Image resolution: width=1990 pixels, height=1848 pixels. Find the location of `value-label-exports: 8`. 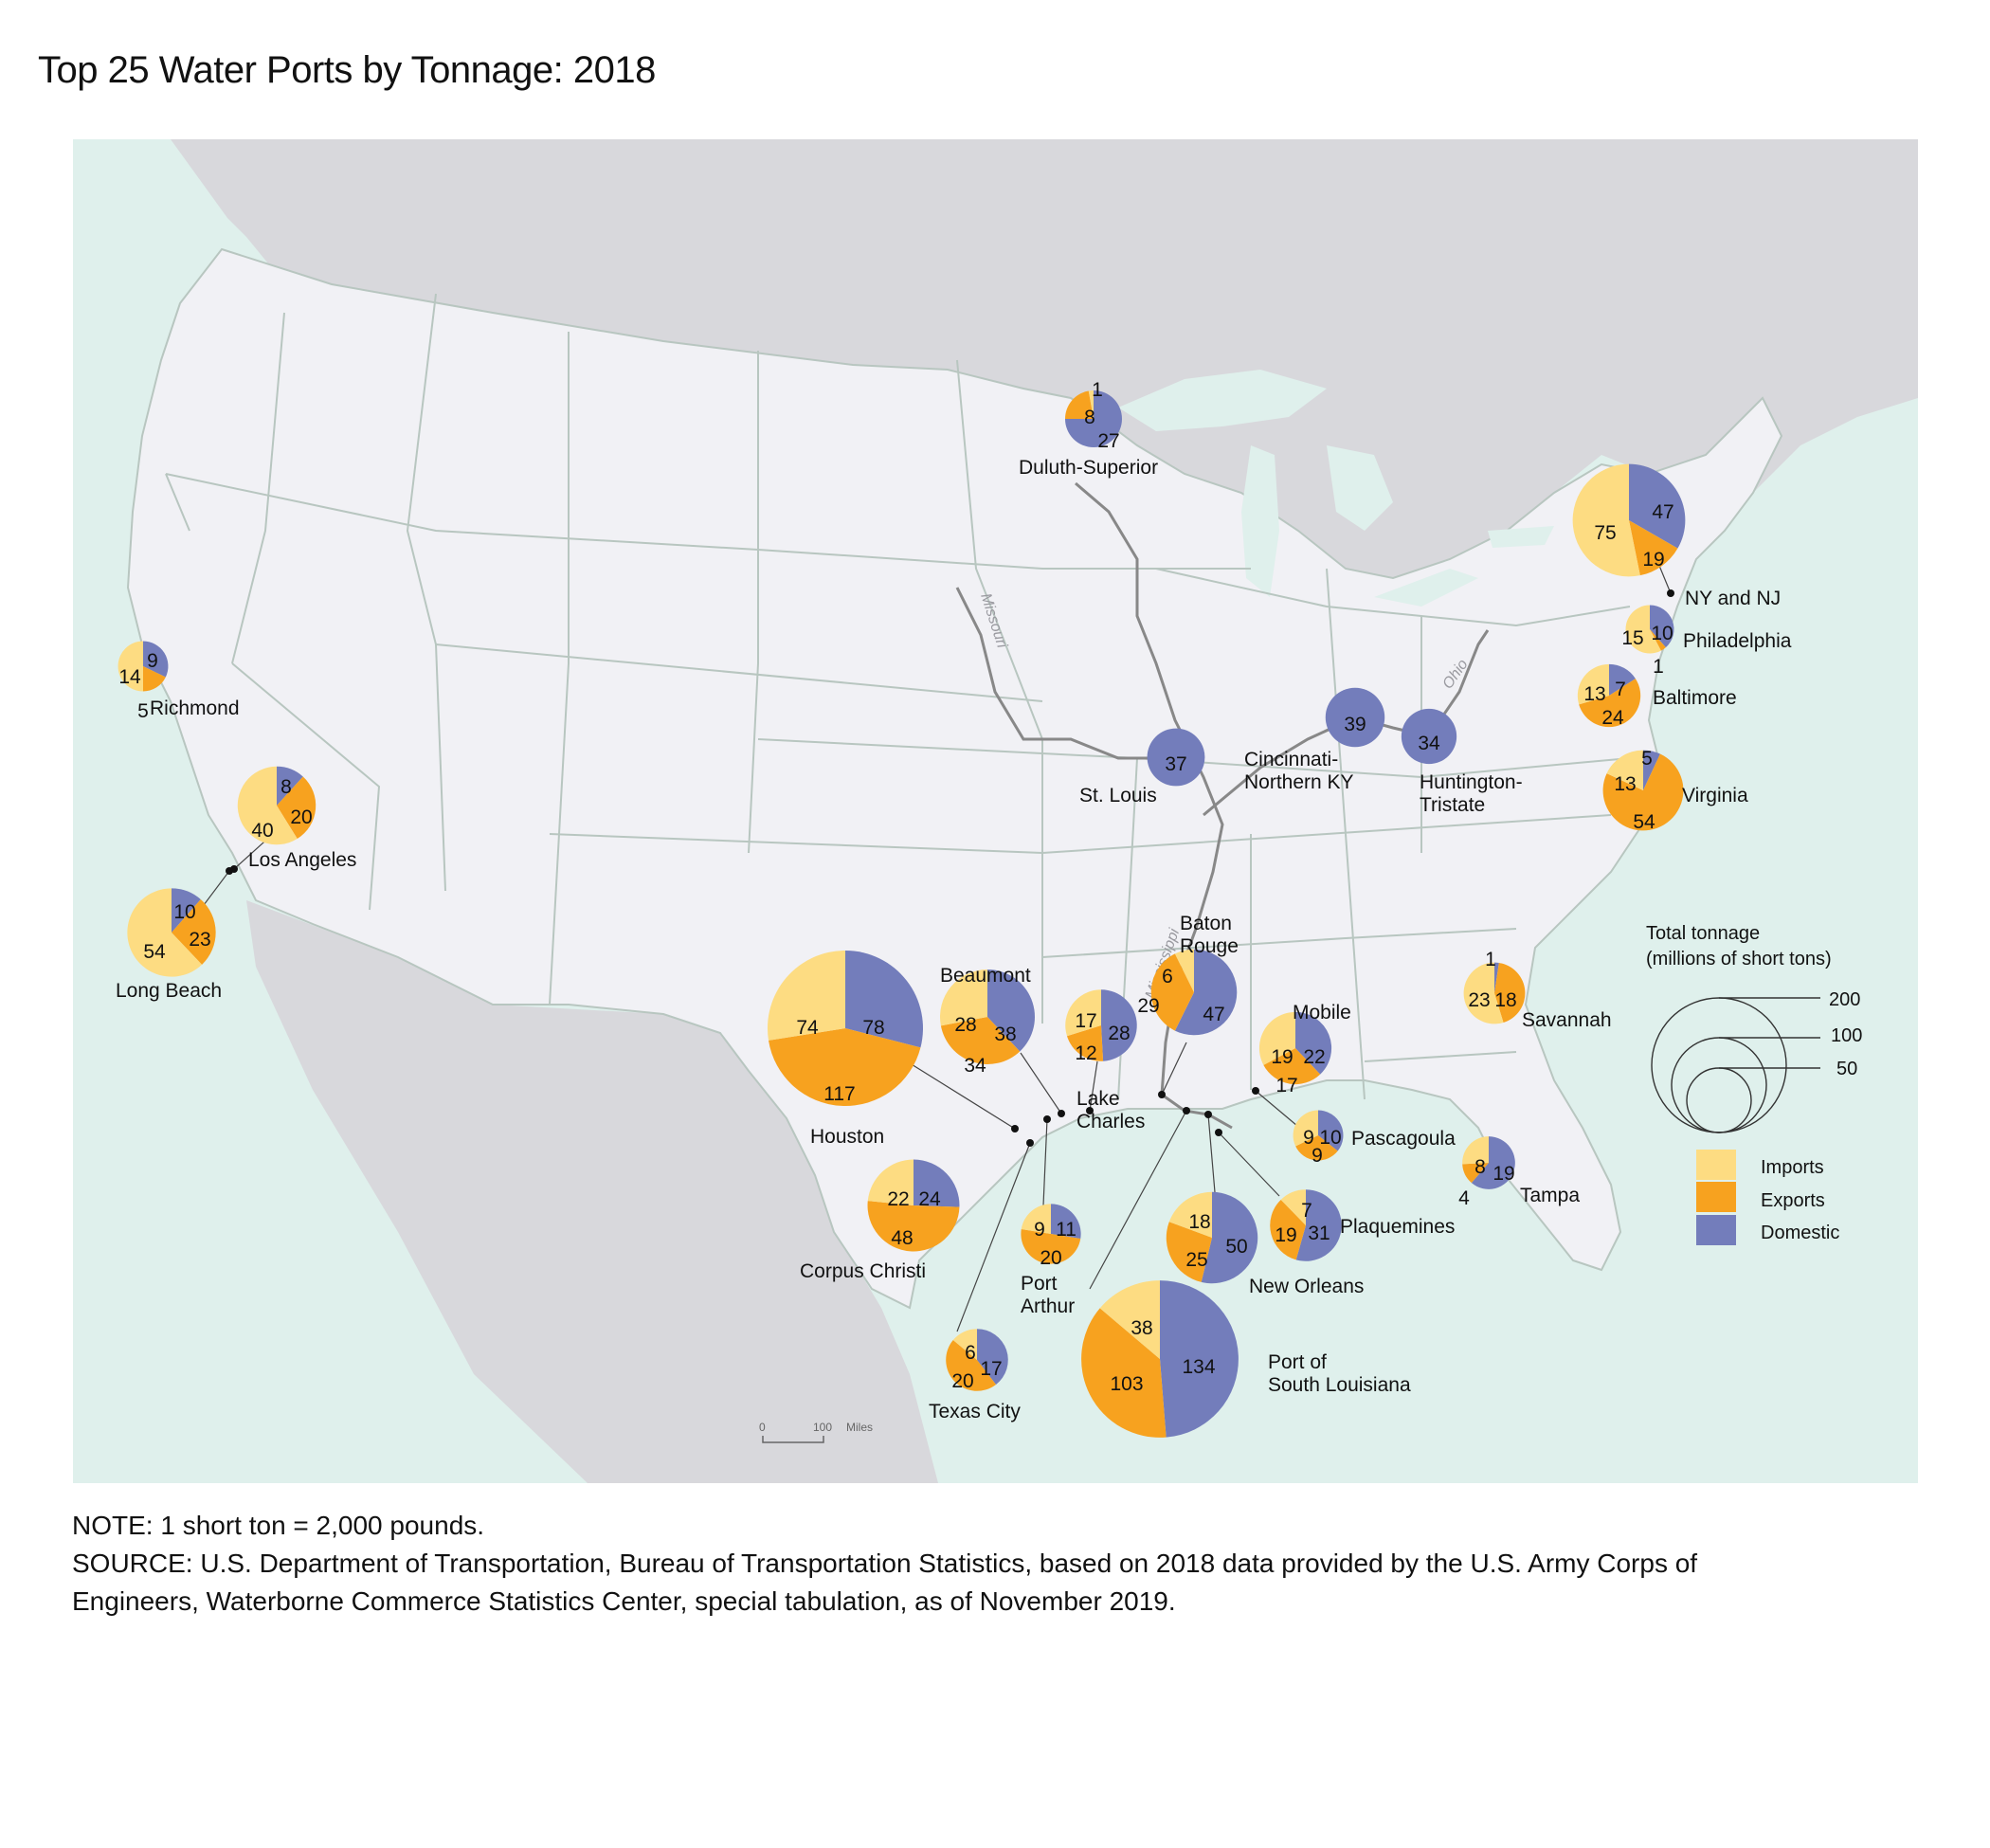

value-label-exports: 8 is located at coordinates (1089, 417).